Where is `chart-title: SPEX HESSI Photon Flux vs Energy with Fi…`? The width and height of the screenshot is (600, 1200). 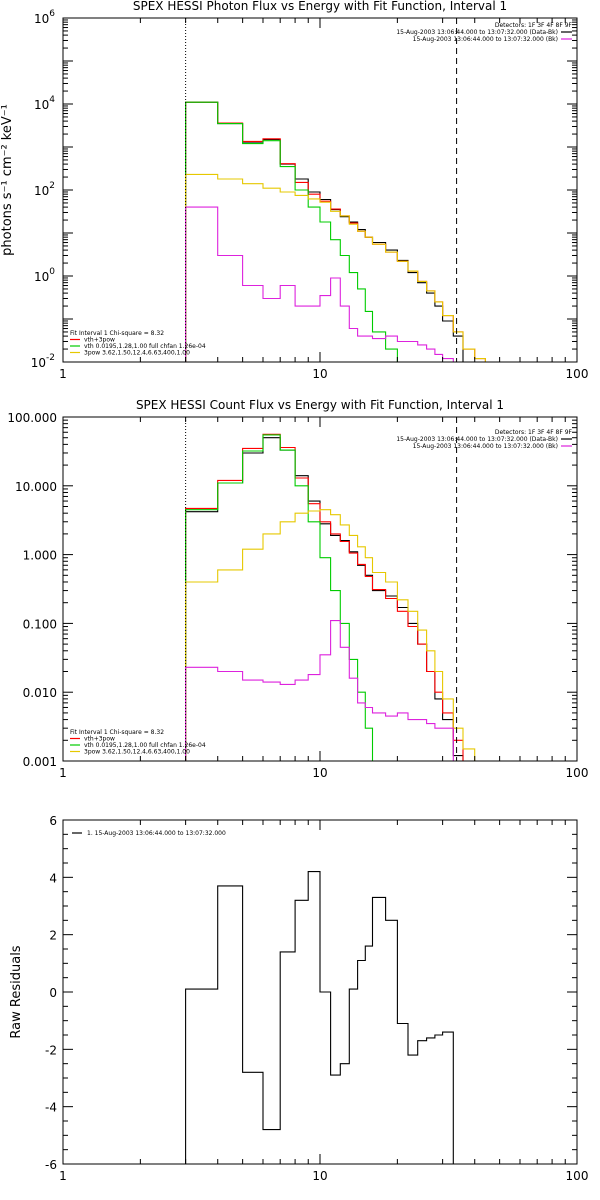
chart-title: SPEX HESSI Photon Flux vs Energy with Fi… is located at coordinates (320, 6).